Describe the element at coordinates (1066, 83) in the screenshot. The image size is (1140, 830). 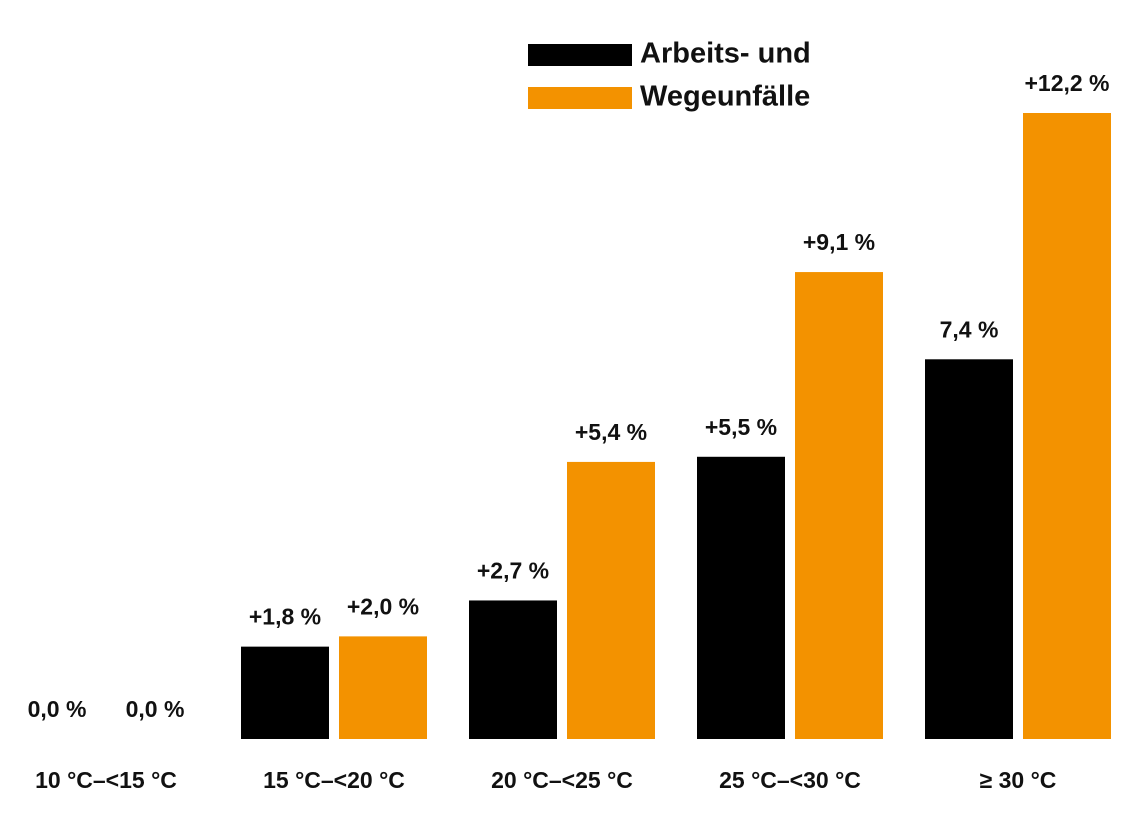
I see `value-label: +12,2 %` at that location.